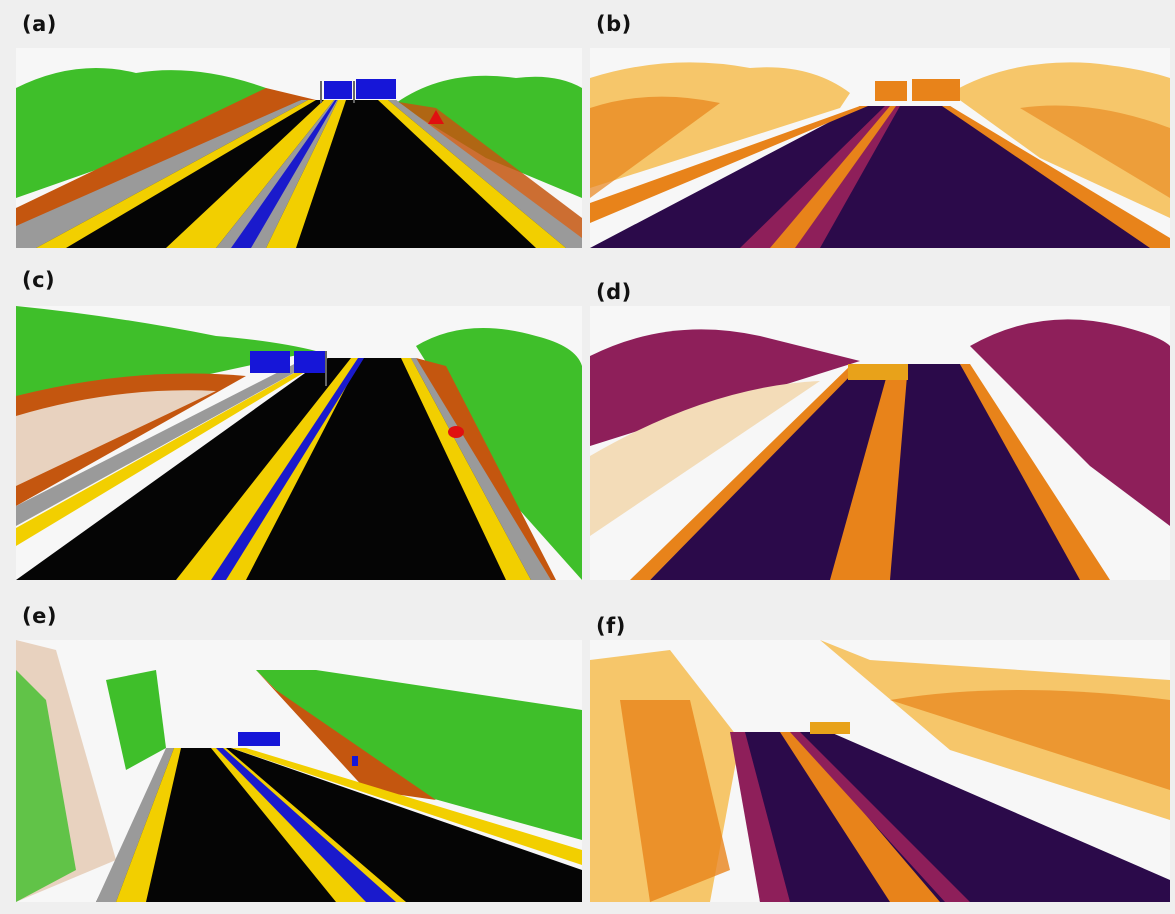 The image size is (1175, 914). Describe the element at coordinates (151, 133) in the screenshot. I see `vegetation-left` at that location.